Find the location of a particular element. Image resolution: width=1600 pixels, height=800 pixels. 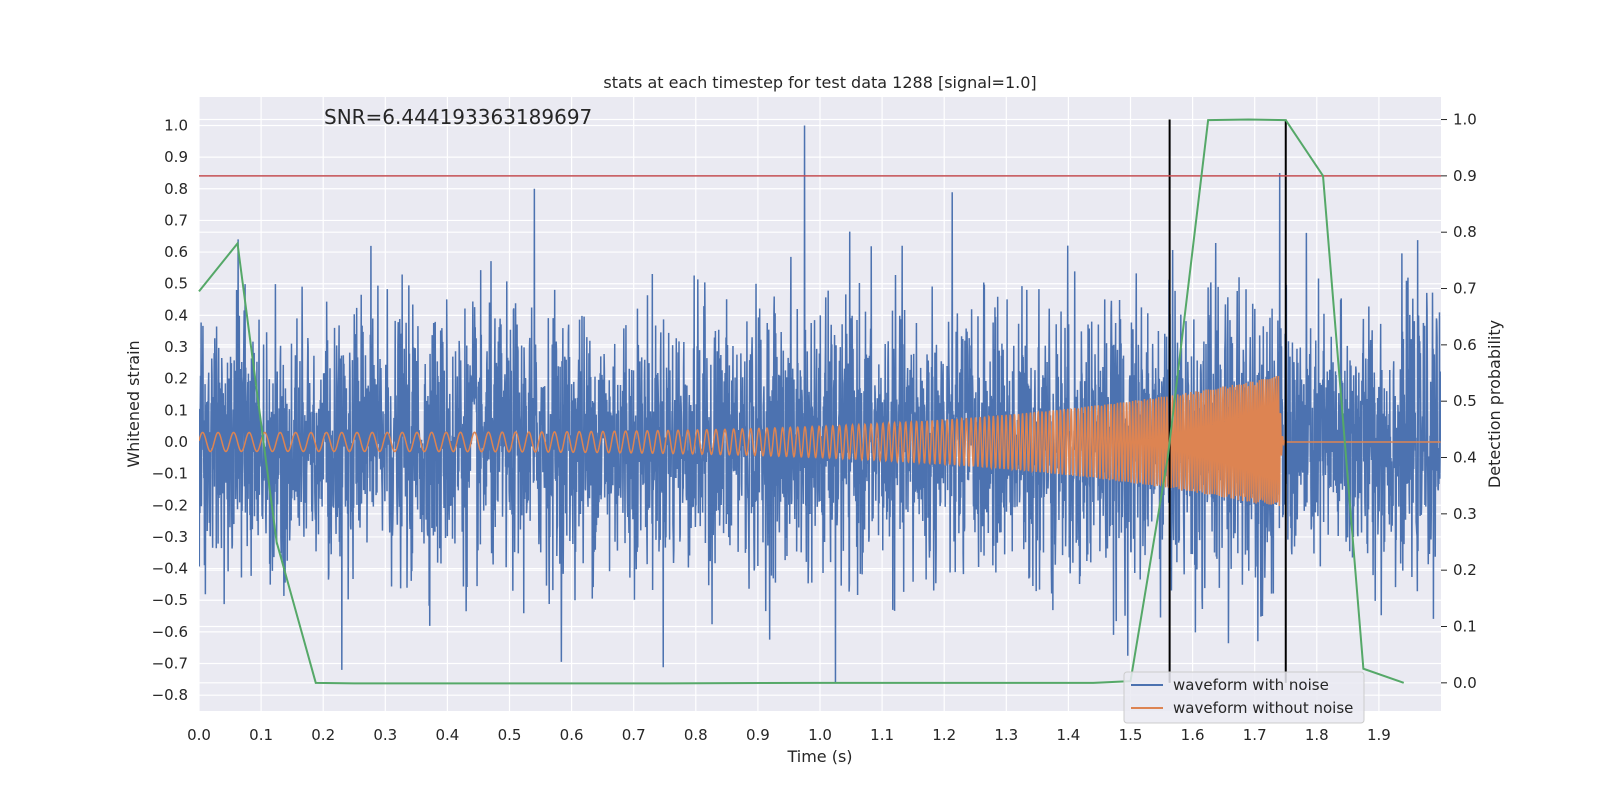

x-tick-label: 1.4 is located at coordinates (1068, 735).